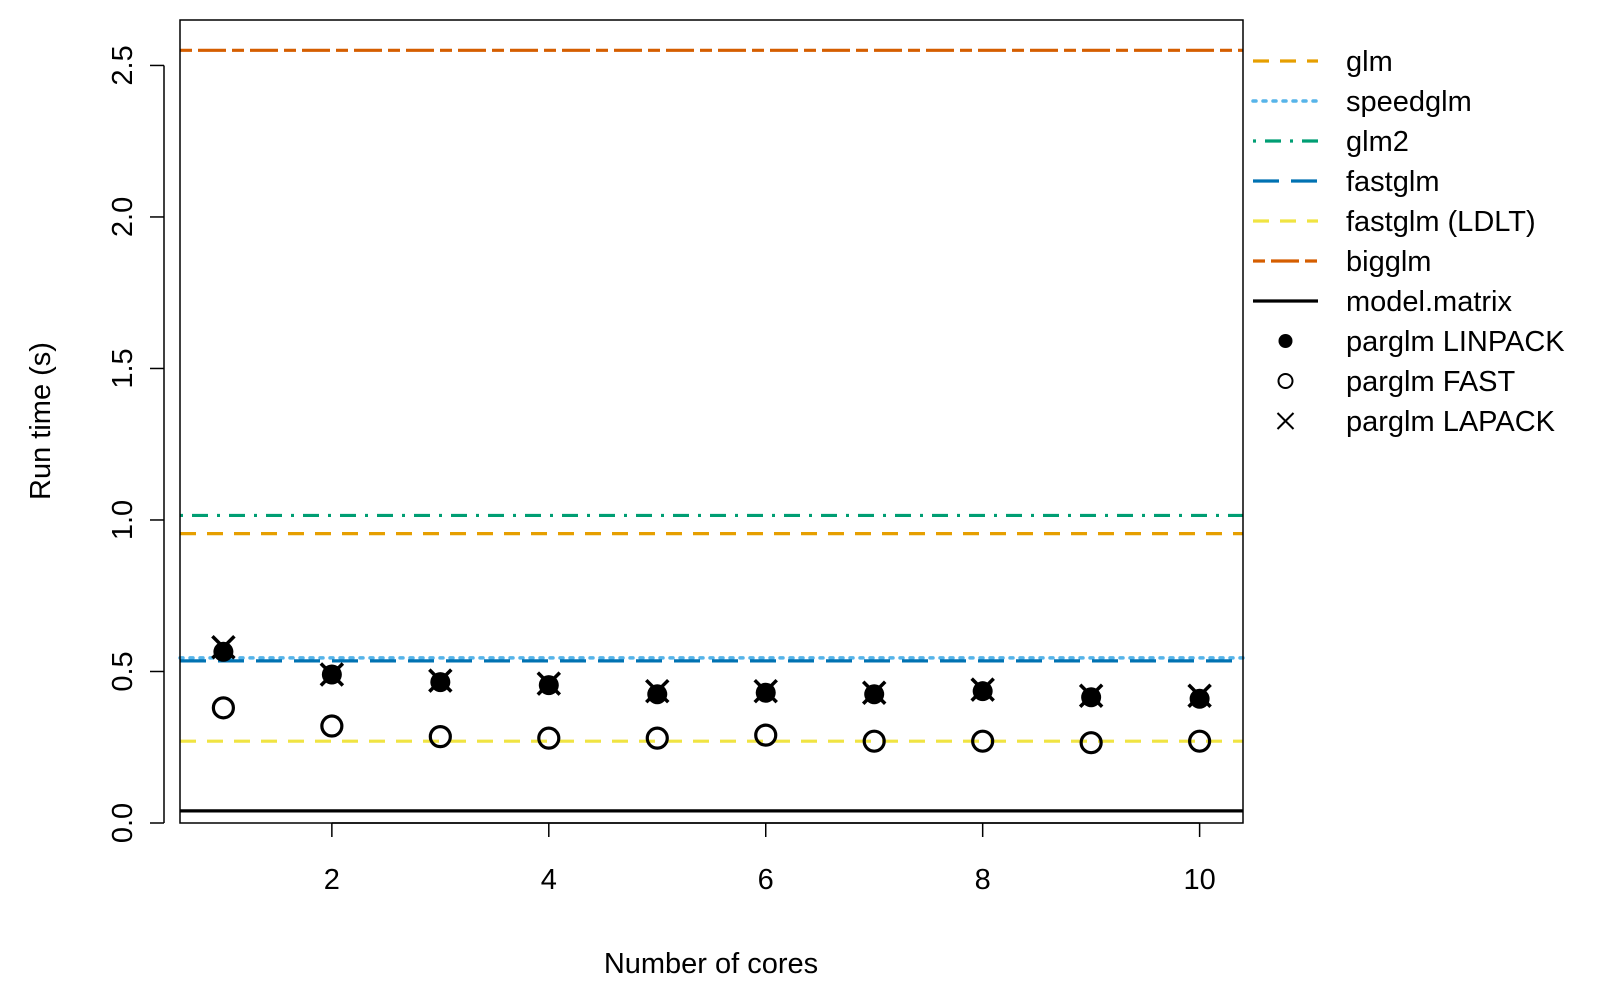 The image size is (1600, 1000). What do you see at coordinates (549, 880) in the screenshot?
I see `x-tick-label: 4` at bounding box center [549, 880].